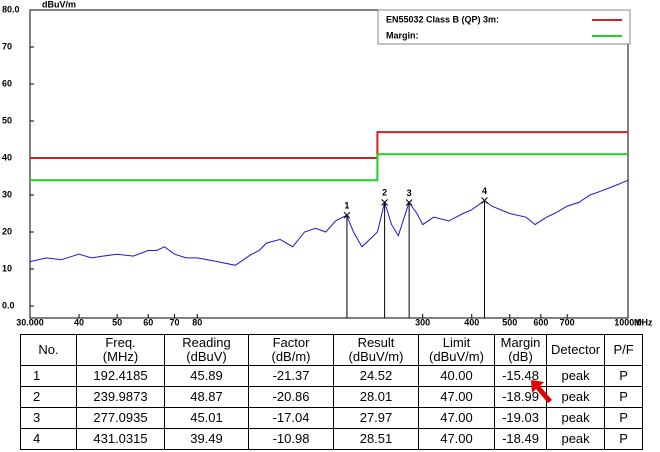 The height and width of the screenshot is (452, 660). I want to click on table-cell: 24.52, so click(376, 376).